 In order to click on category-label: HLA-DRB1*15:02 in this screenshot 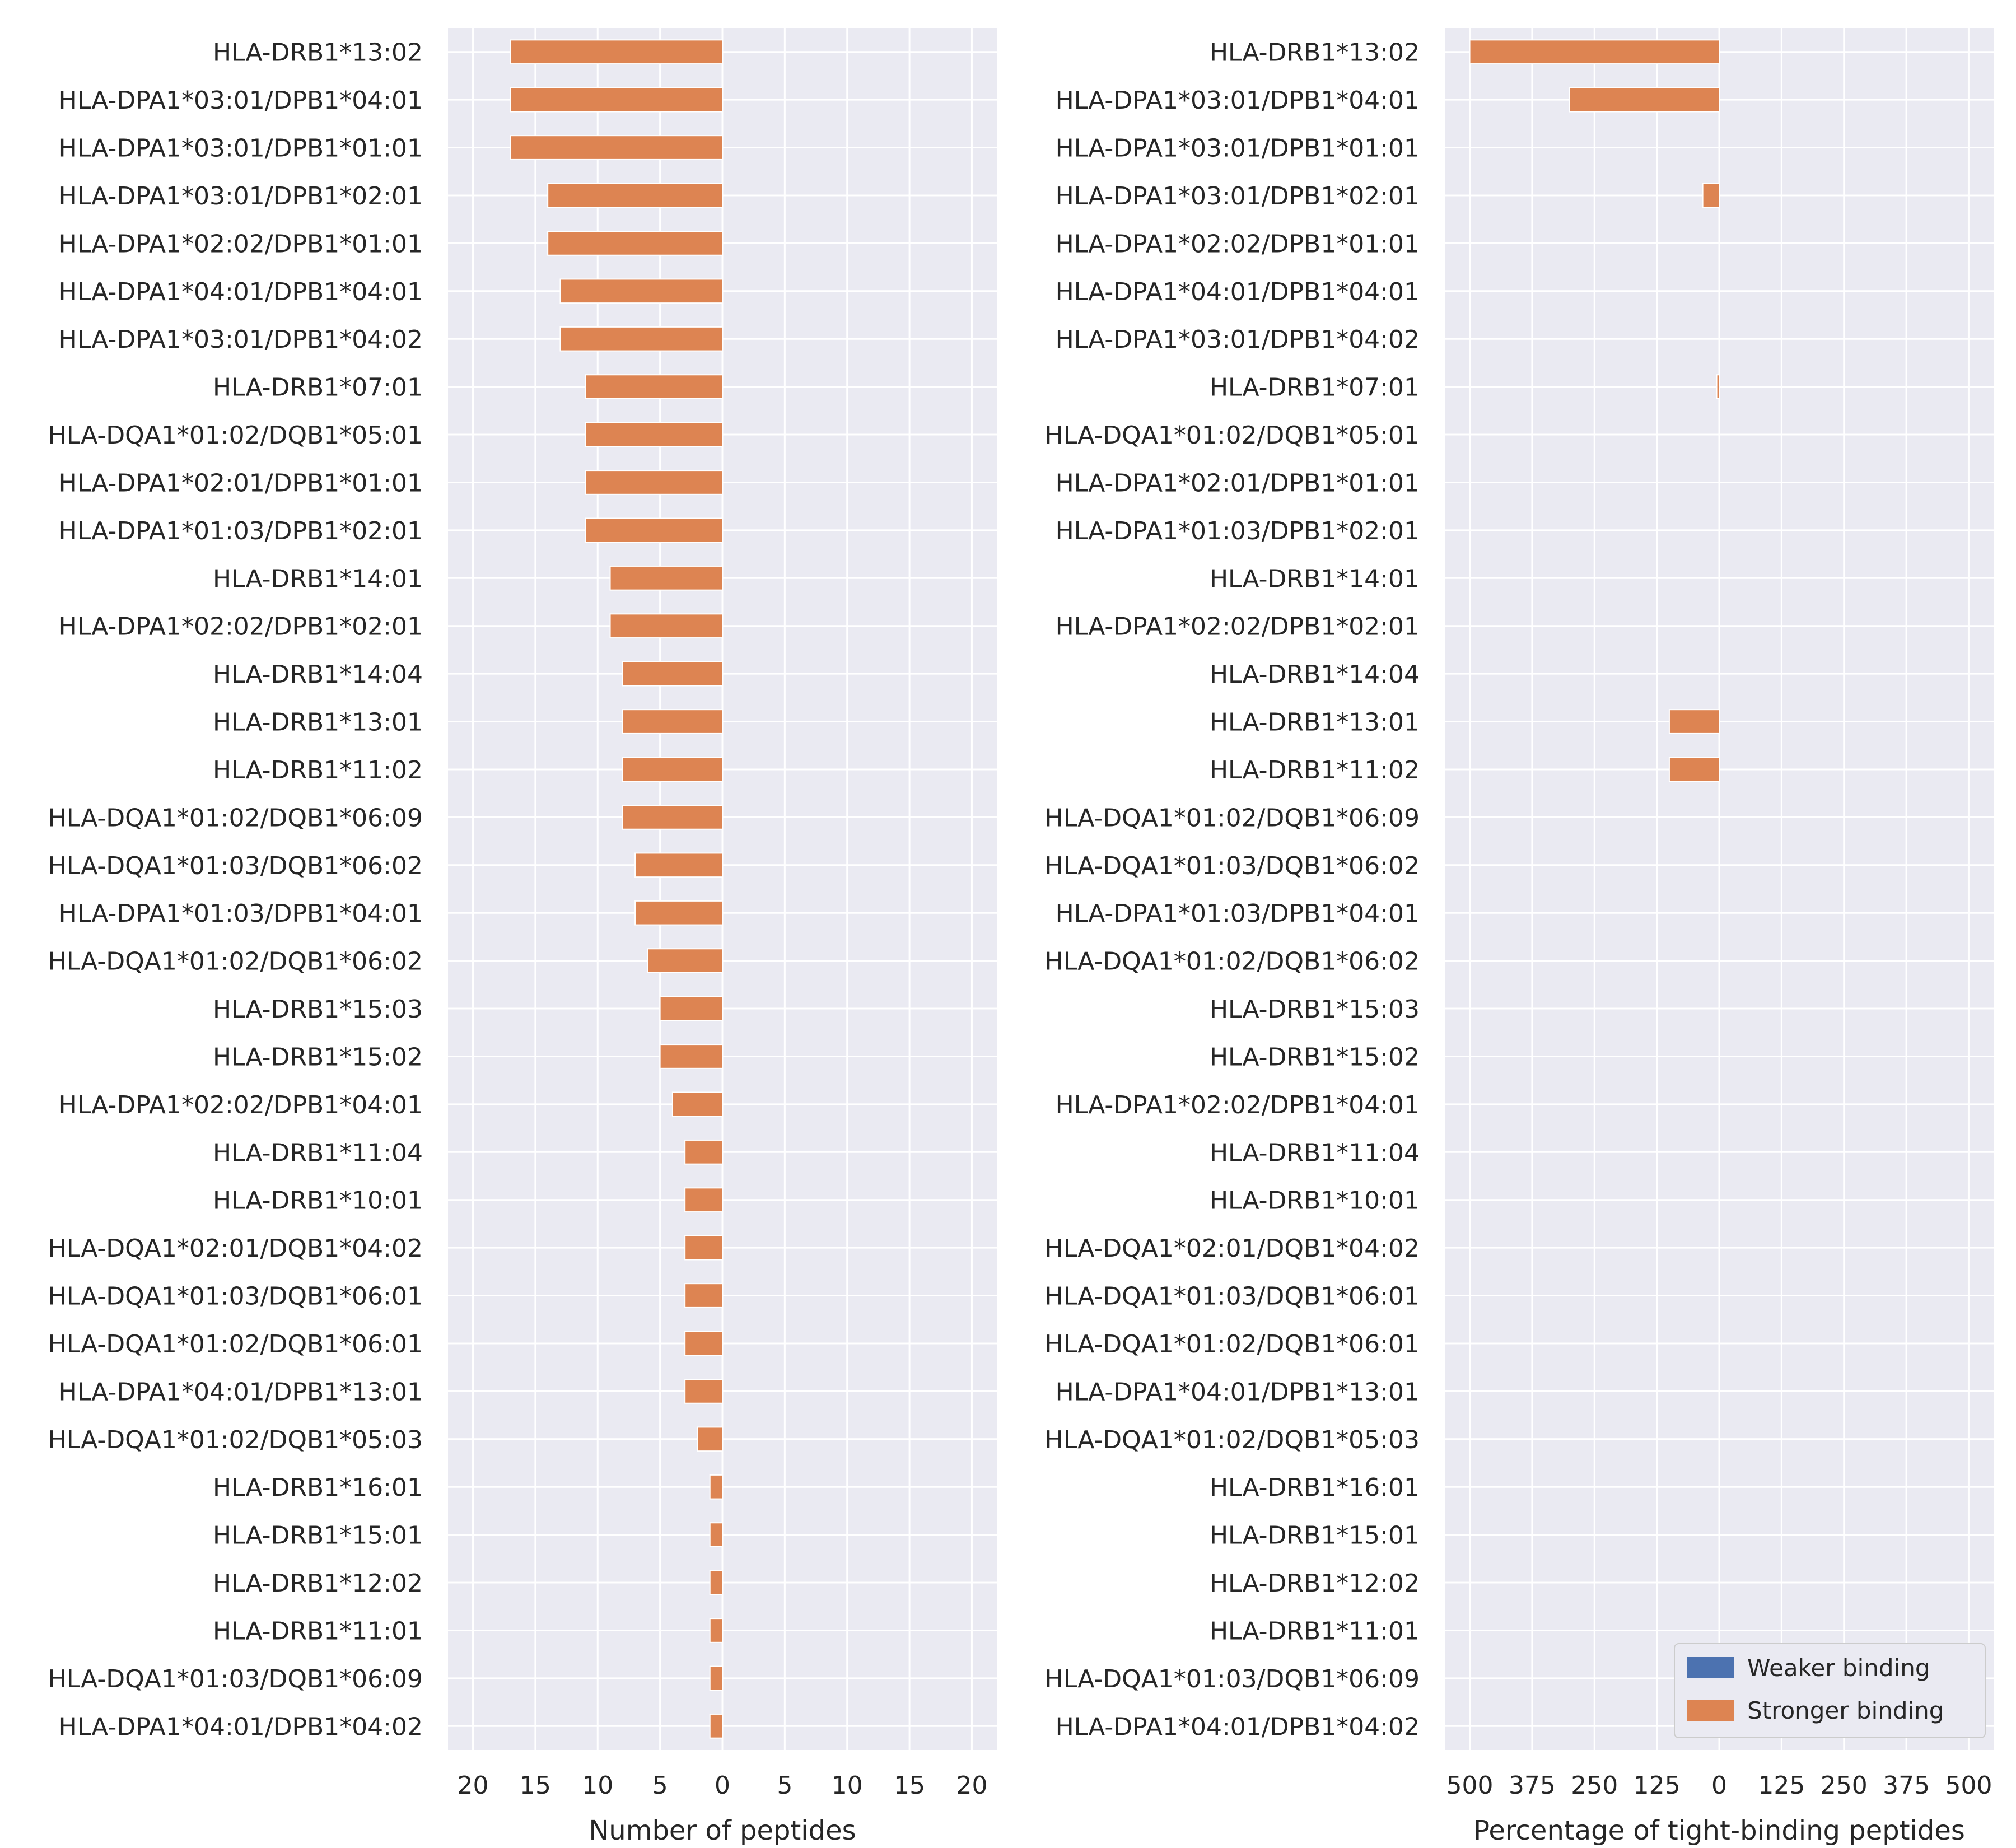, I will do `click(318, 1057)`.